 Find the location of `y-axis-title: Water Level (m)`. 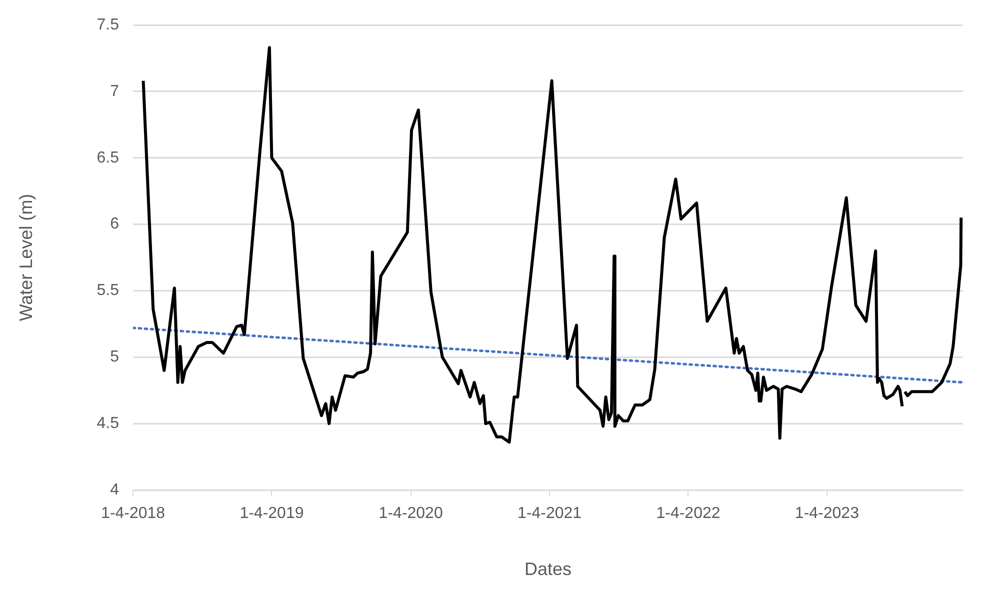

y-axis-title: Water Level (m) is located at coordinates (26, 258).